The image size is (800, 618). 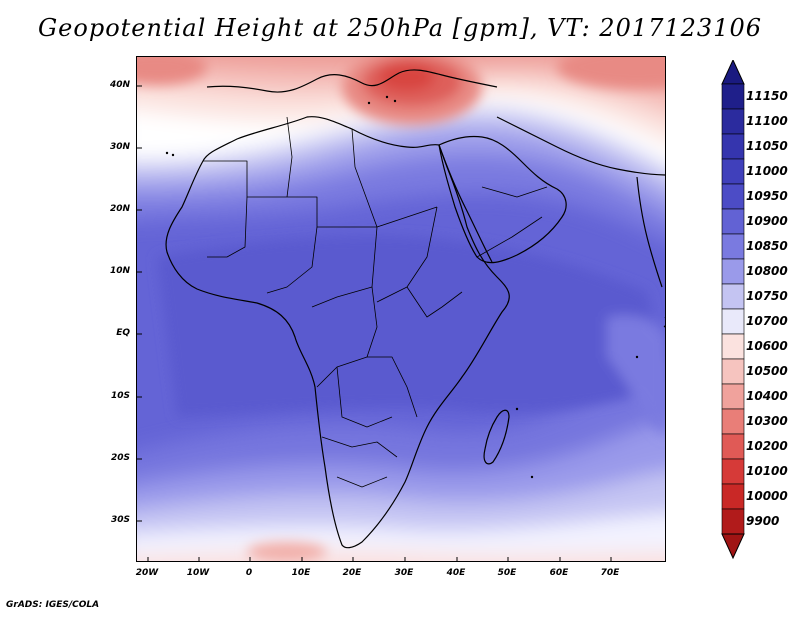 What do you see at coordinates (507, 573) in the screenshot?
I see `lon-label-50e: 50E` at bounding box center [507, 573].